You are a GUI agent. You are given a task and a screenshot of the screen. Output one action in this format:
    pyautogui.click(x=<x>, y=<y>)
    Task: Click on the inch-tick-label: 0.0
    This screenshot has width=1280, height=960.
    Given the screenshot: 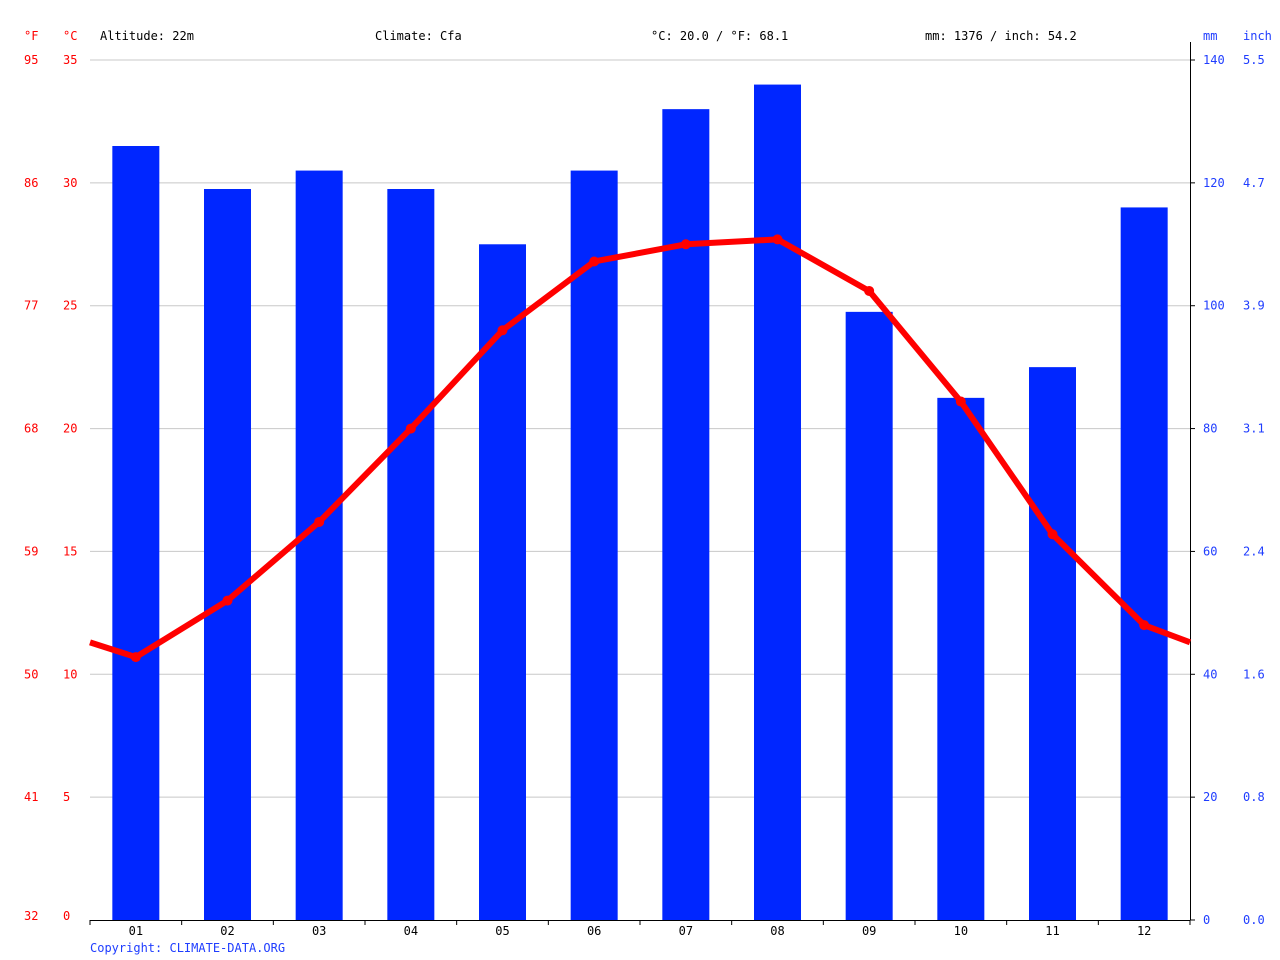 What is the action you would take?
    pyautogui.click(x=1254, y=920)
    